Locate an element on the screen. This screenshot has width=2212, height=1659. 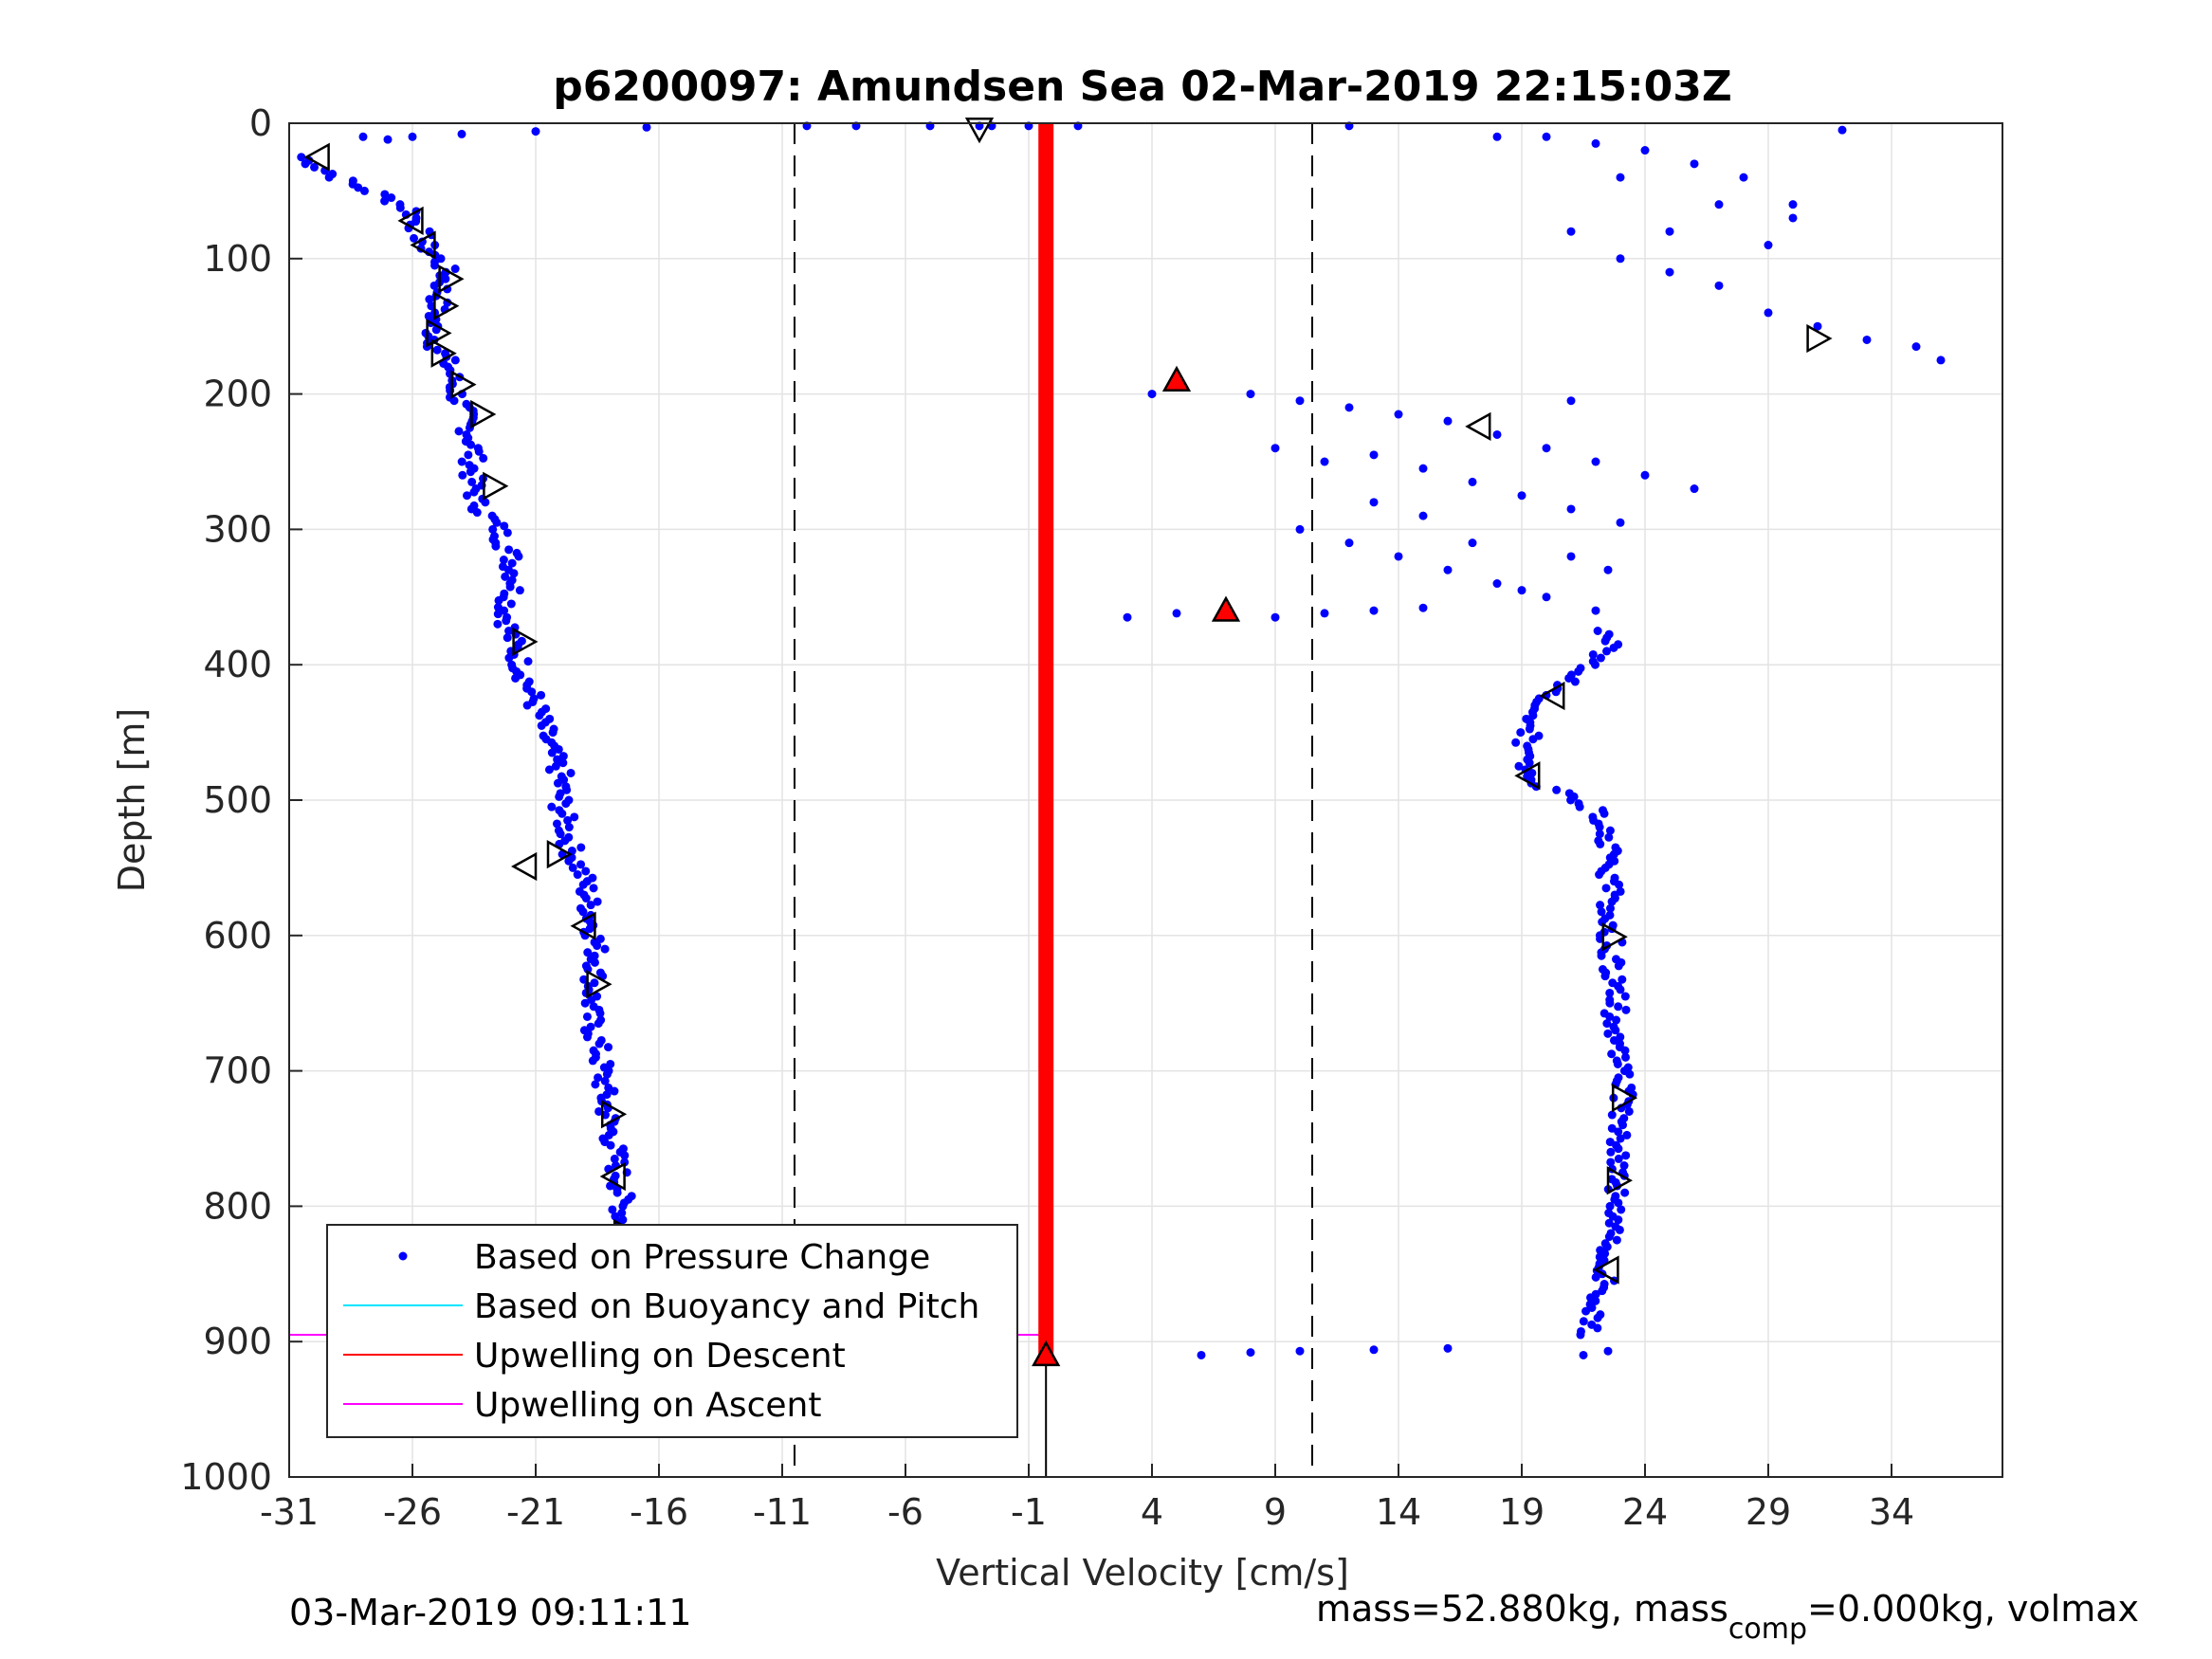
x-tick-label: 29 is located at coordinates (1768, 1512).